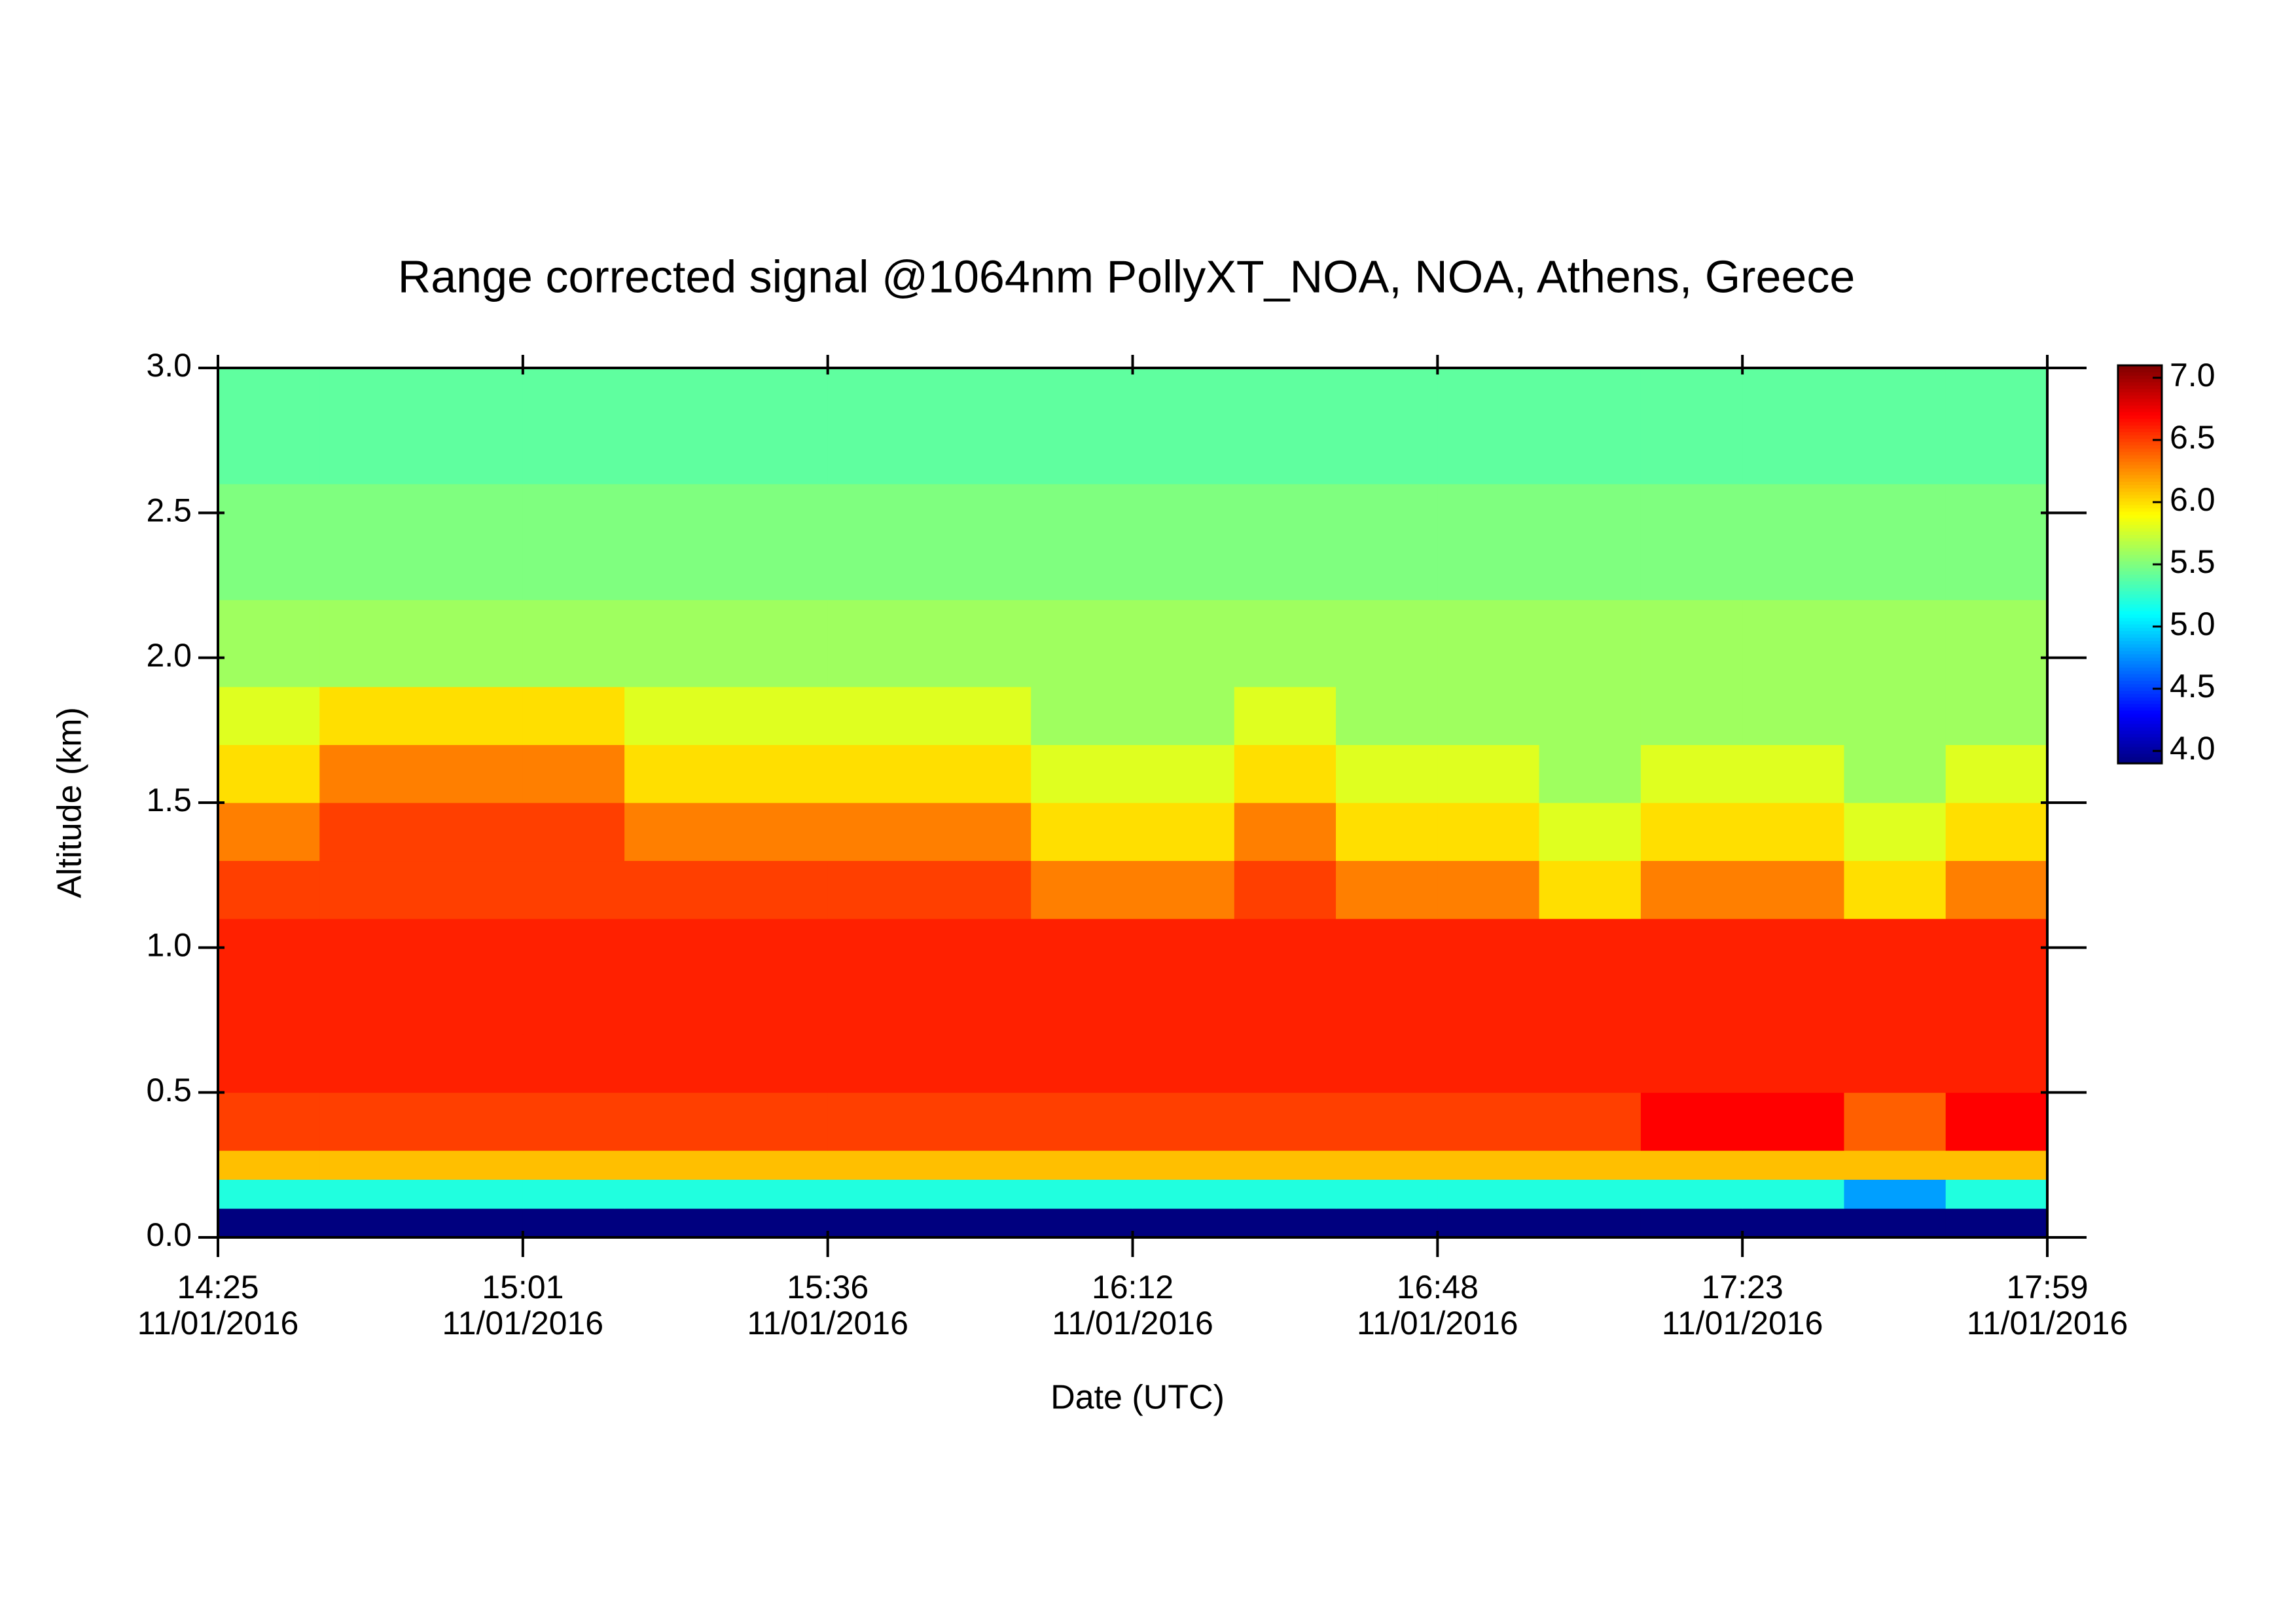  I want to click on colorbar-tick-label: 6.5, so click(2192, 437).